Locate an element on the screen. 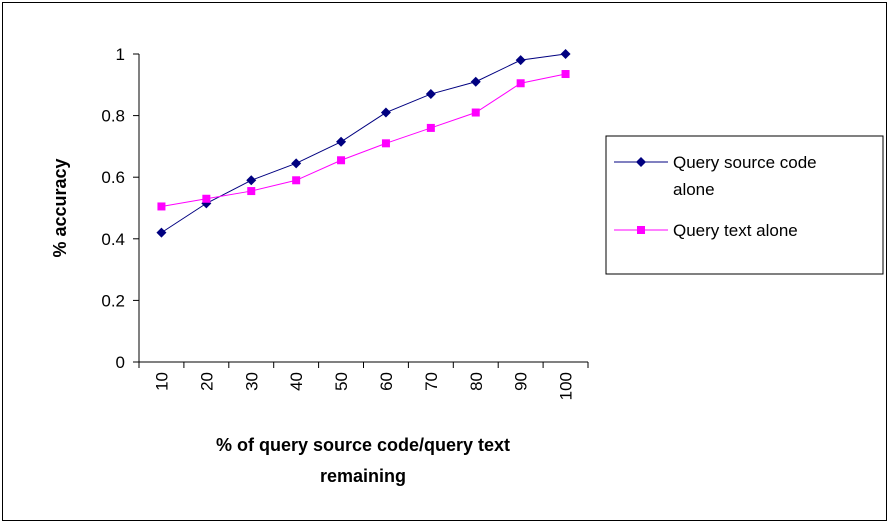 The image size is (891, 525). x-tick-label: 90 is located at coordinates (521, 381).